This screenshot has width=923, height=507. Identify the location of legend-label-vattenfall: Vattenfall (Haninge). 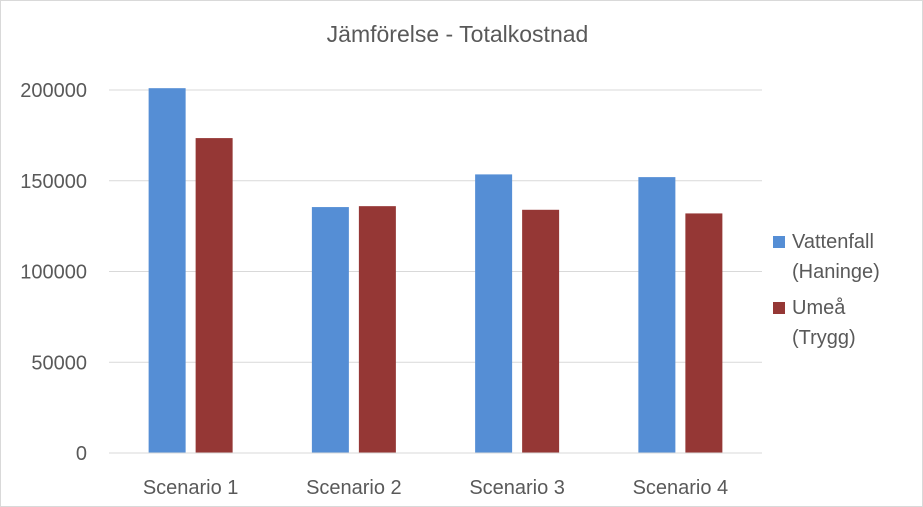
(836, 257).